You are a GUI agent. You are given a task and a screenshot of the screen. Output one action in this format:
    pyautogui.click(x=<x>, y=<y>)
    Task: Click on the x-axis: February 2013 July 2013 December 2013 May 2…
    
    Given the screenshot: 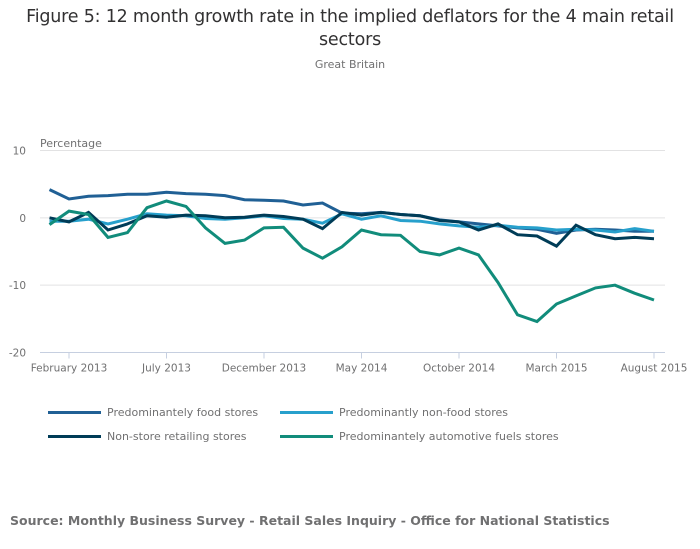 What is the action you would take?
    pyautogui.click(x=359, y=363)
    